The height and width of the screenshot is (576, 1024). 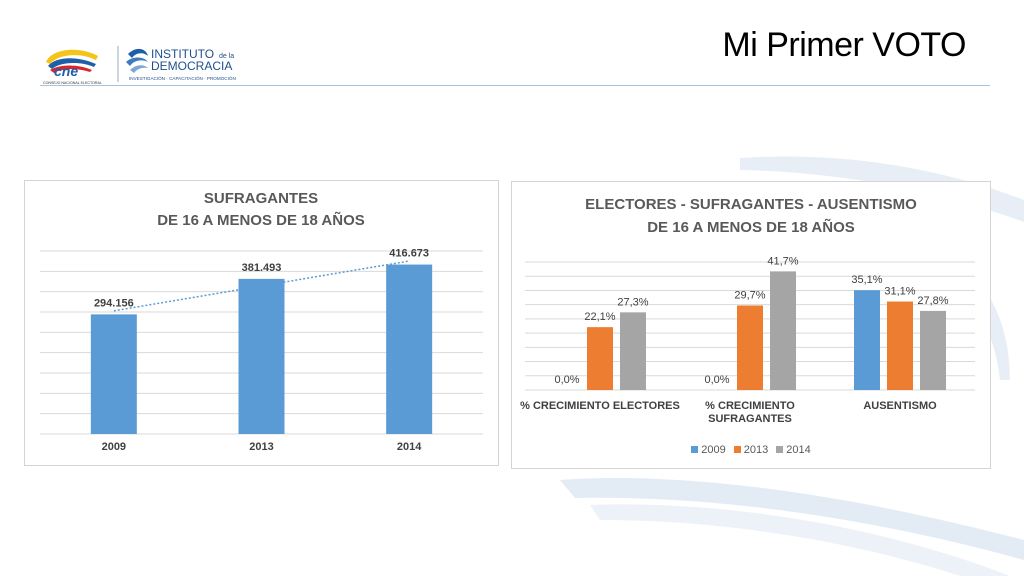 I want to click on trendline, so click(x=261, y=286).